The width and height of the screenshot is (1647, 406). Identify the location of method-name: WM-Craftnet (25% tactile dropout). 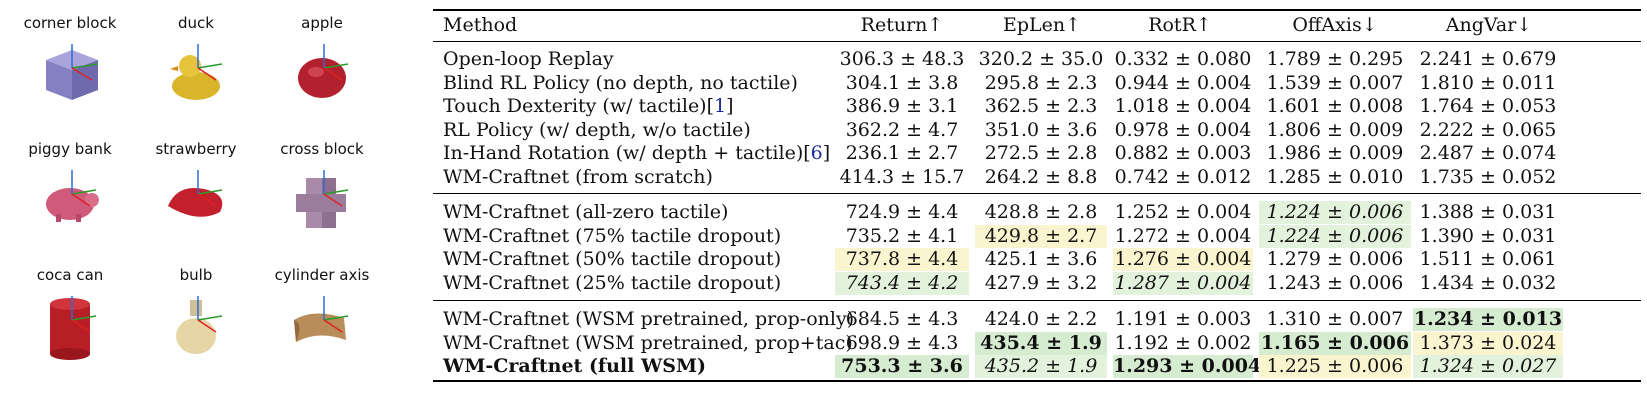
(612, 282).